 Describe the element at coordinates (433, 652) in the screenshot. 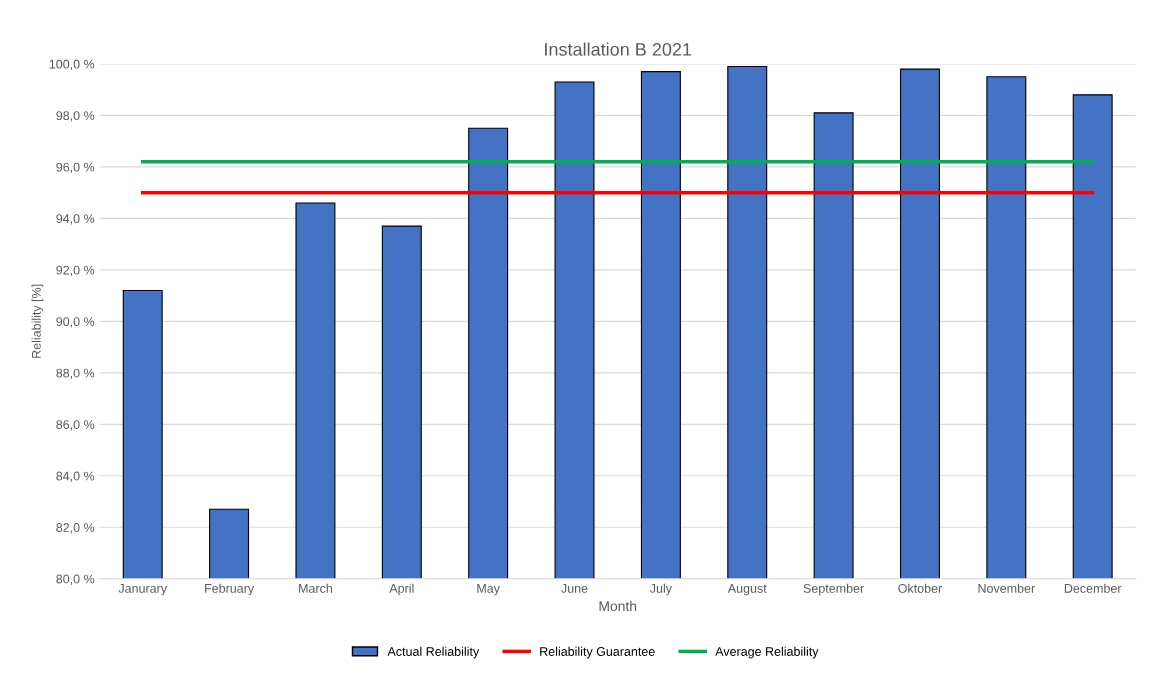

I see `legend-label: Actual Reliability` at that location.